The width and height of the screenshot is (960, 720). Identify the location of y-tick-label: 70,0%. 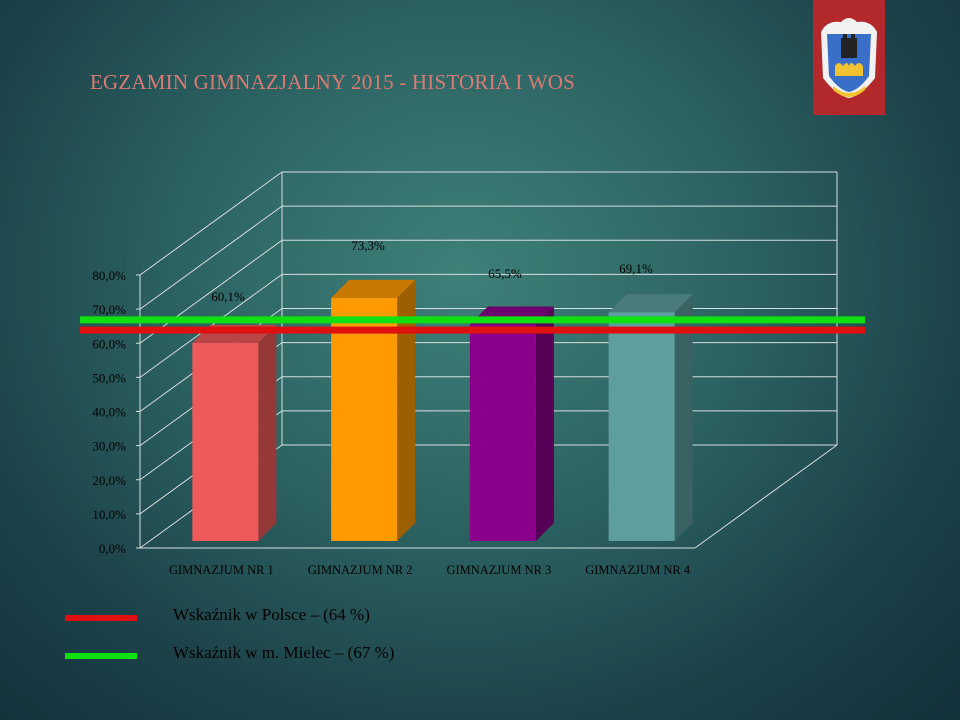
(109, 309).